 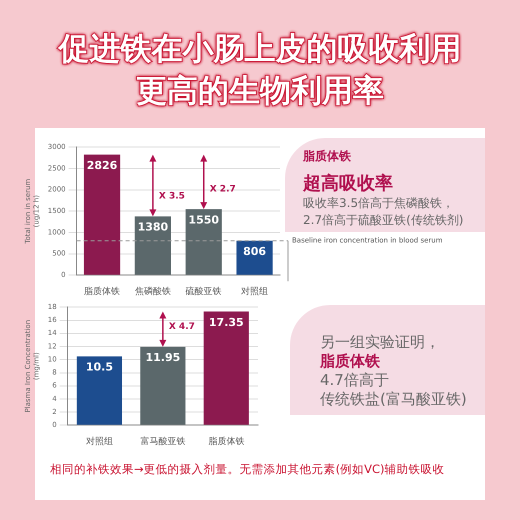 What do you see at coordinates (223, 189) in the screenshot?
I see `annotation: X 2.7` at bounding box center [223, 189].